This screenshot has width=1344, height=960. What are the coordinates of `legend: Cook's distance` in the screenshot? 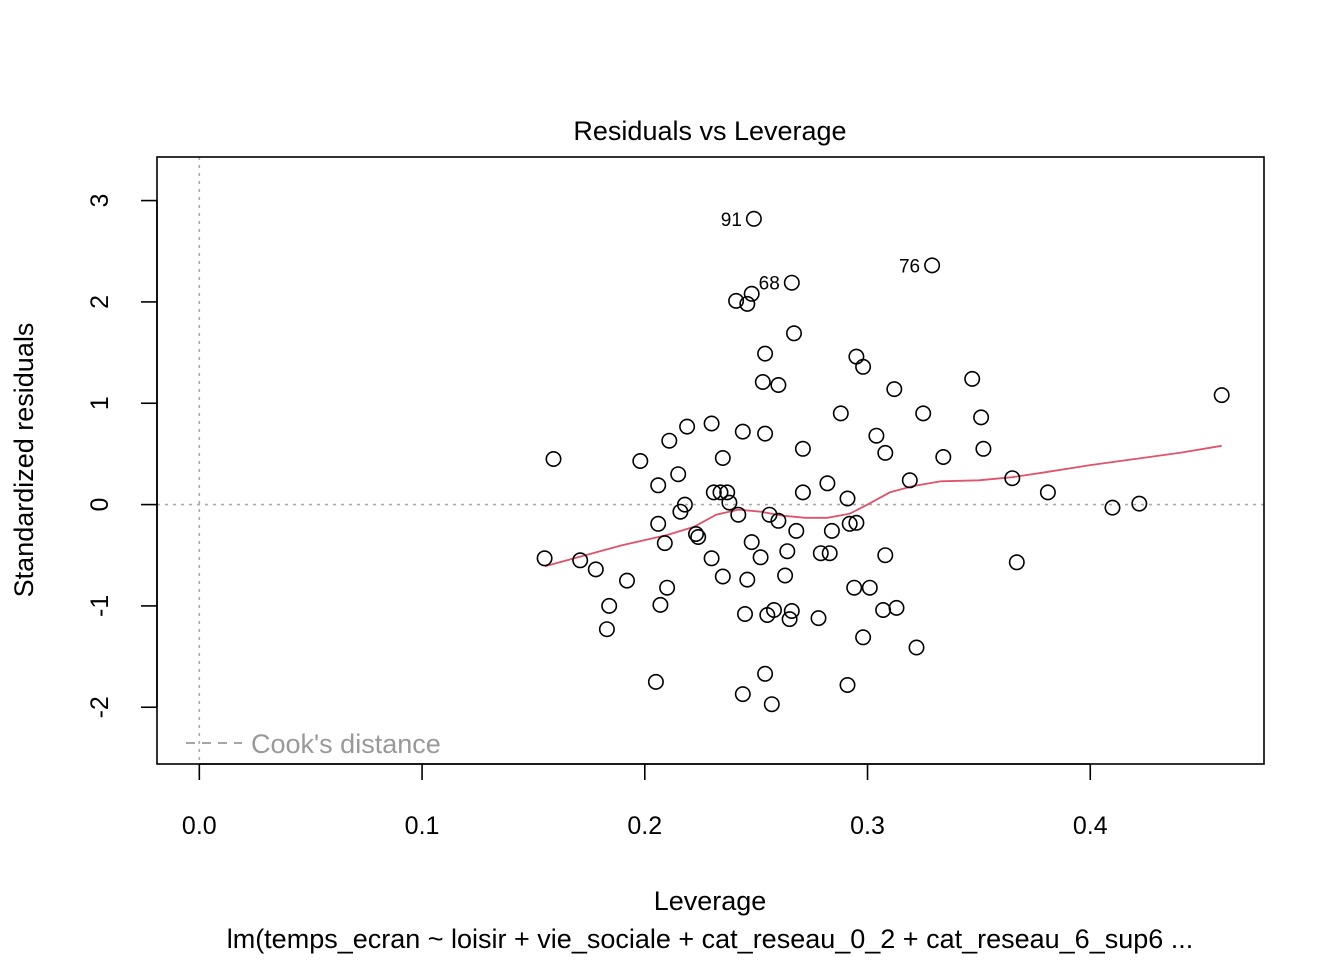 It's located at (313, 744).